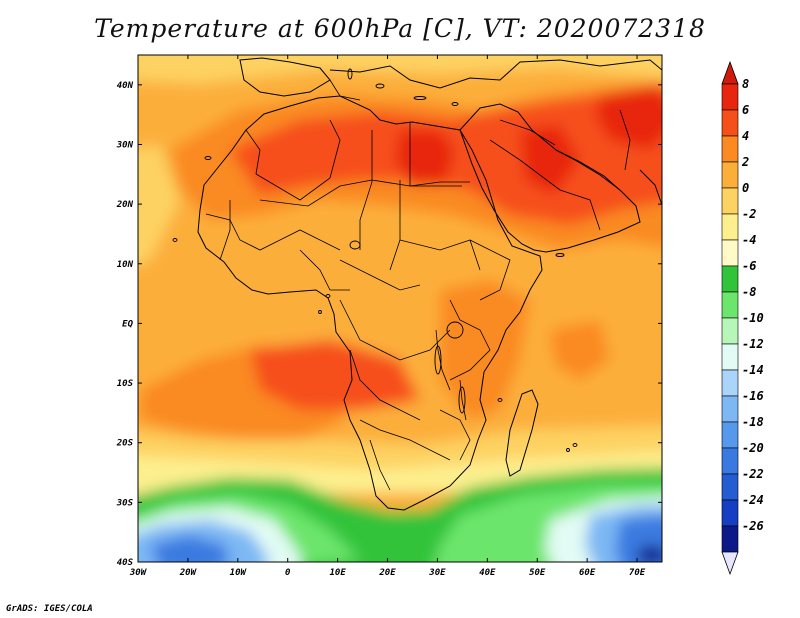 This screenshot has height=618, width=800. I want to click on temp-field-yellow-north, so click(400, 69).